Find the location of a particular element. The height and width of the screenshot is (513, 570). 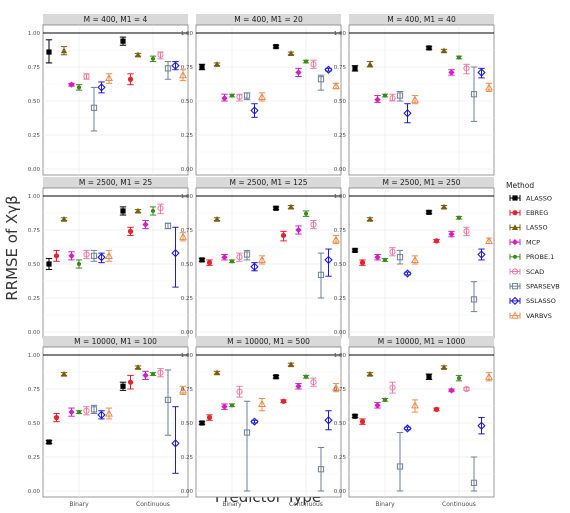

legend-label: PROBE.1 is located at coordinates (540, 257).